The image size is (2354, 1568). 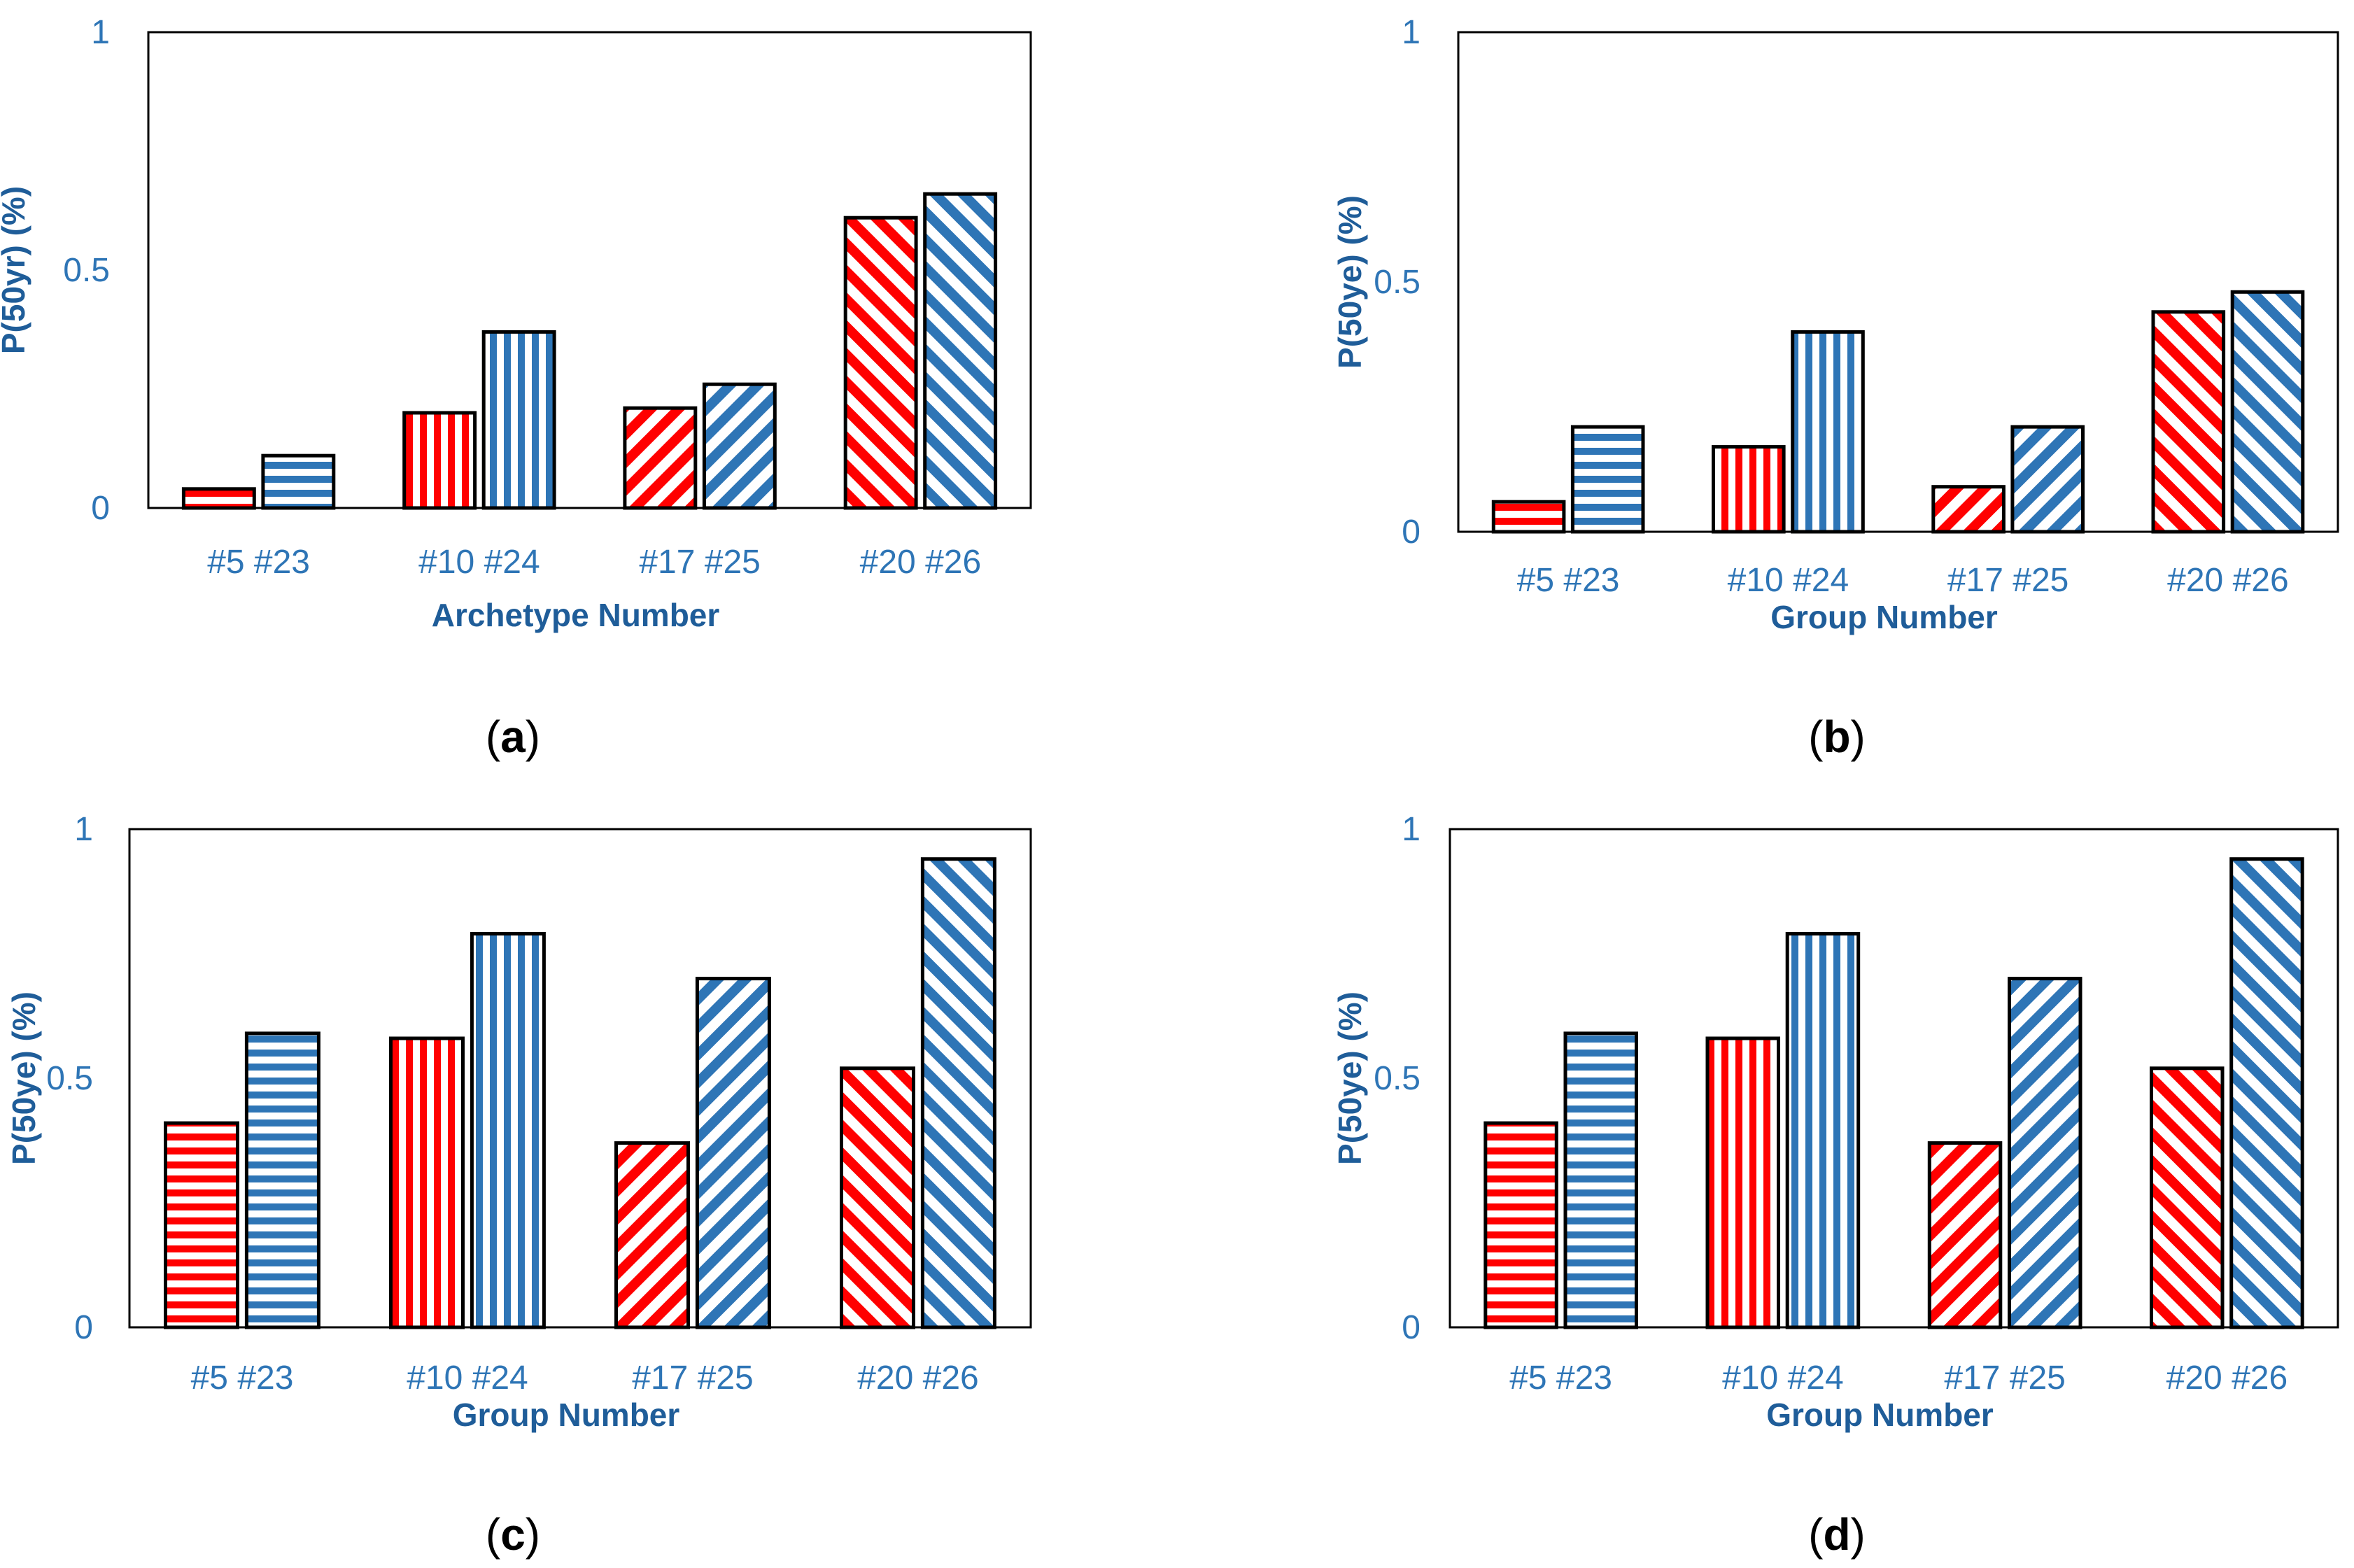 What do you see at coordinates (513, 737) in the screenshot?
I see `panel-caption: (a)` at bounding box center [513, 737].